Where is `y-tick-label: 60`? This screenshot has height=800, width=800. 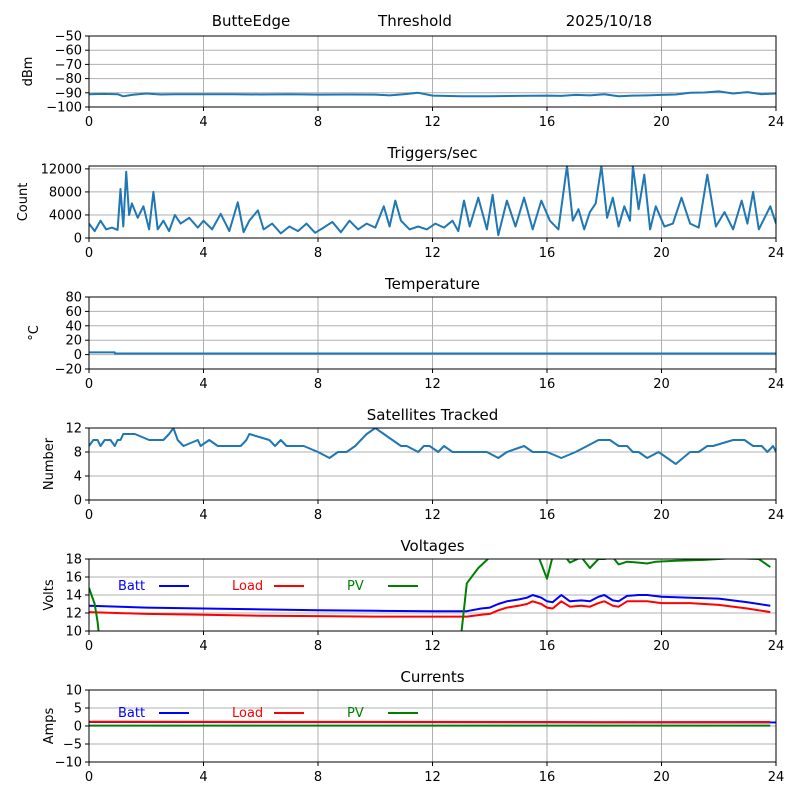 y-tick-label: 60 is located at coordinates (73, 312).